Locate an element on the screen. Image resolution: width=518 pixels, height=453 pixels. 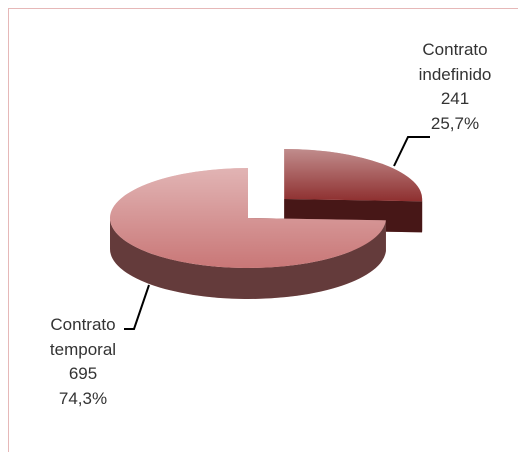
percent-label: 25,7% is located at coordinates (455, 123).